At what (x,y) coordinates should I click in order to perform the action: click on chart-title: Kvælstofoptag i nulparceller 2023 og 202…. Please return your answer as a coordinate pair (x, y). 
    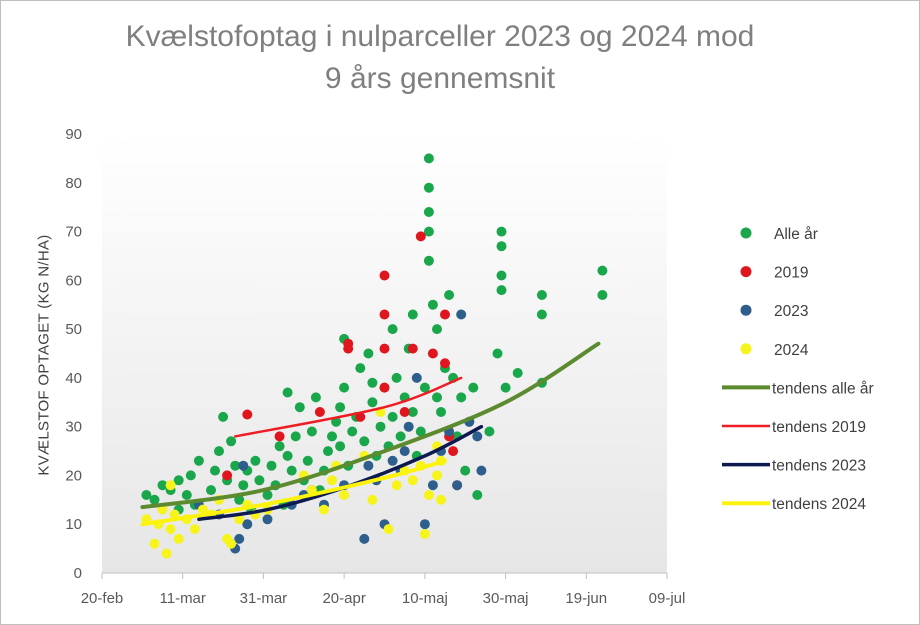
    Looking at the image, I should click on (440, 57).